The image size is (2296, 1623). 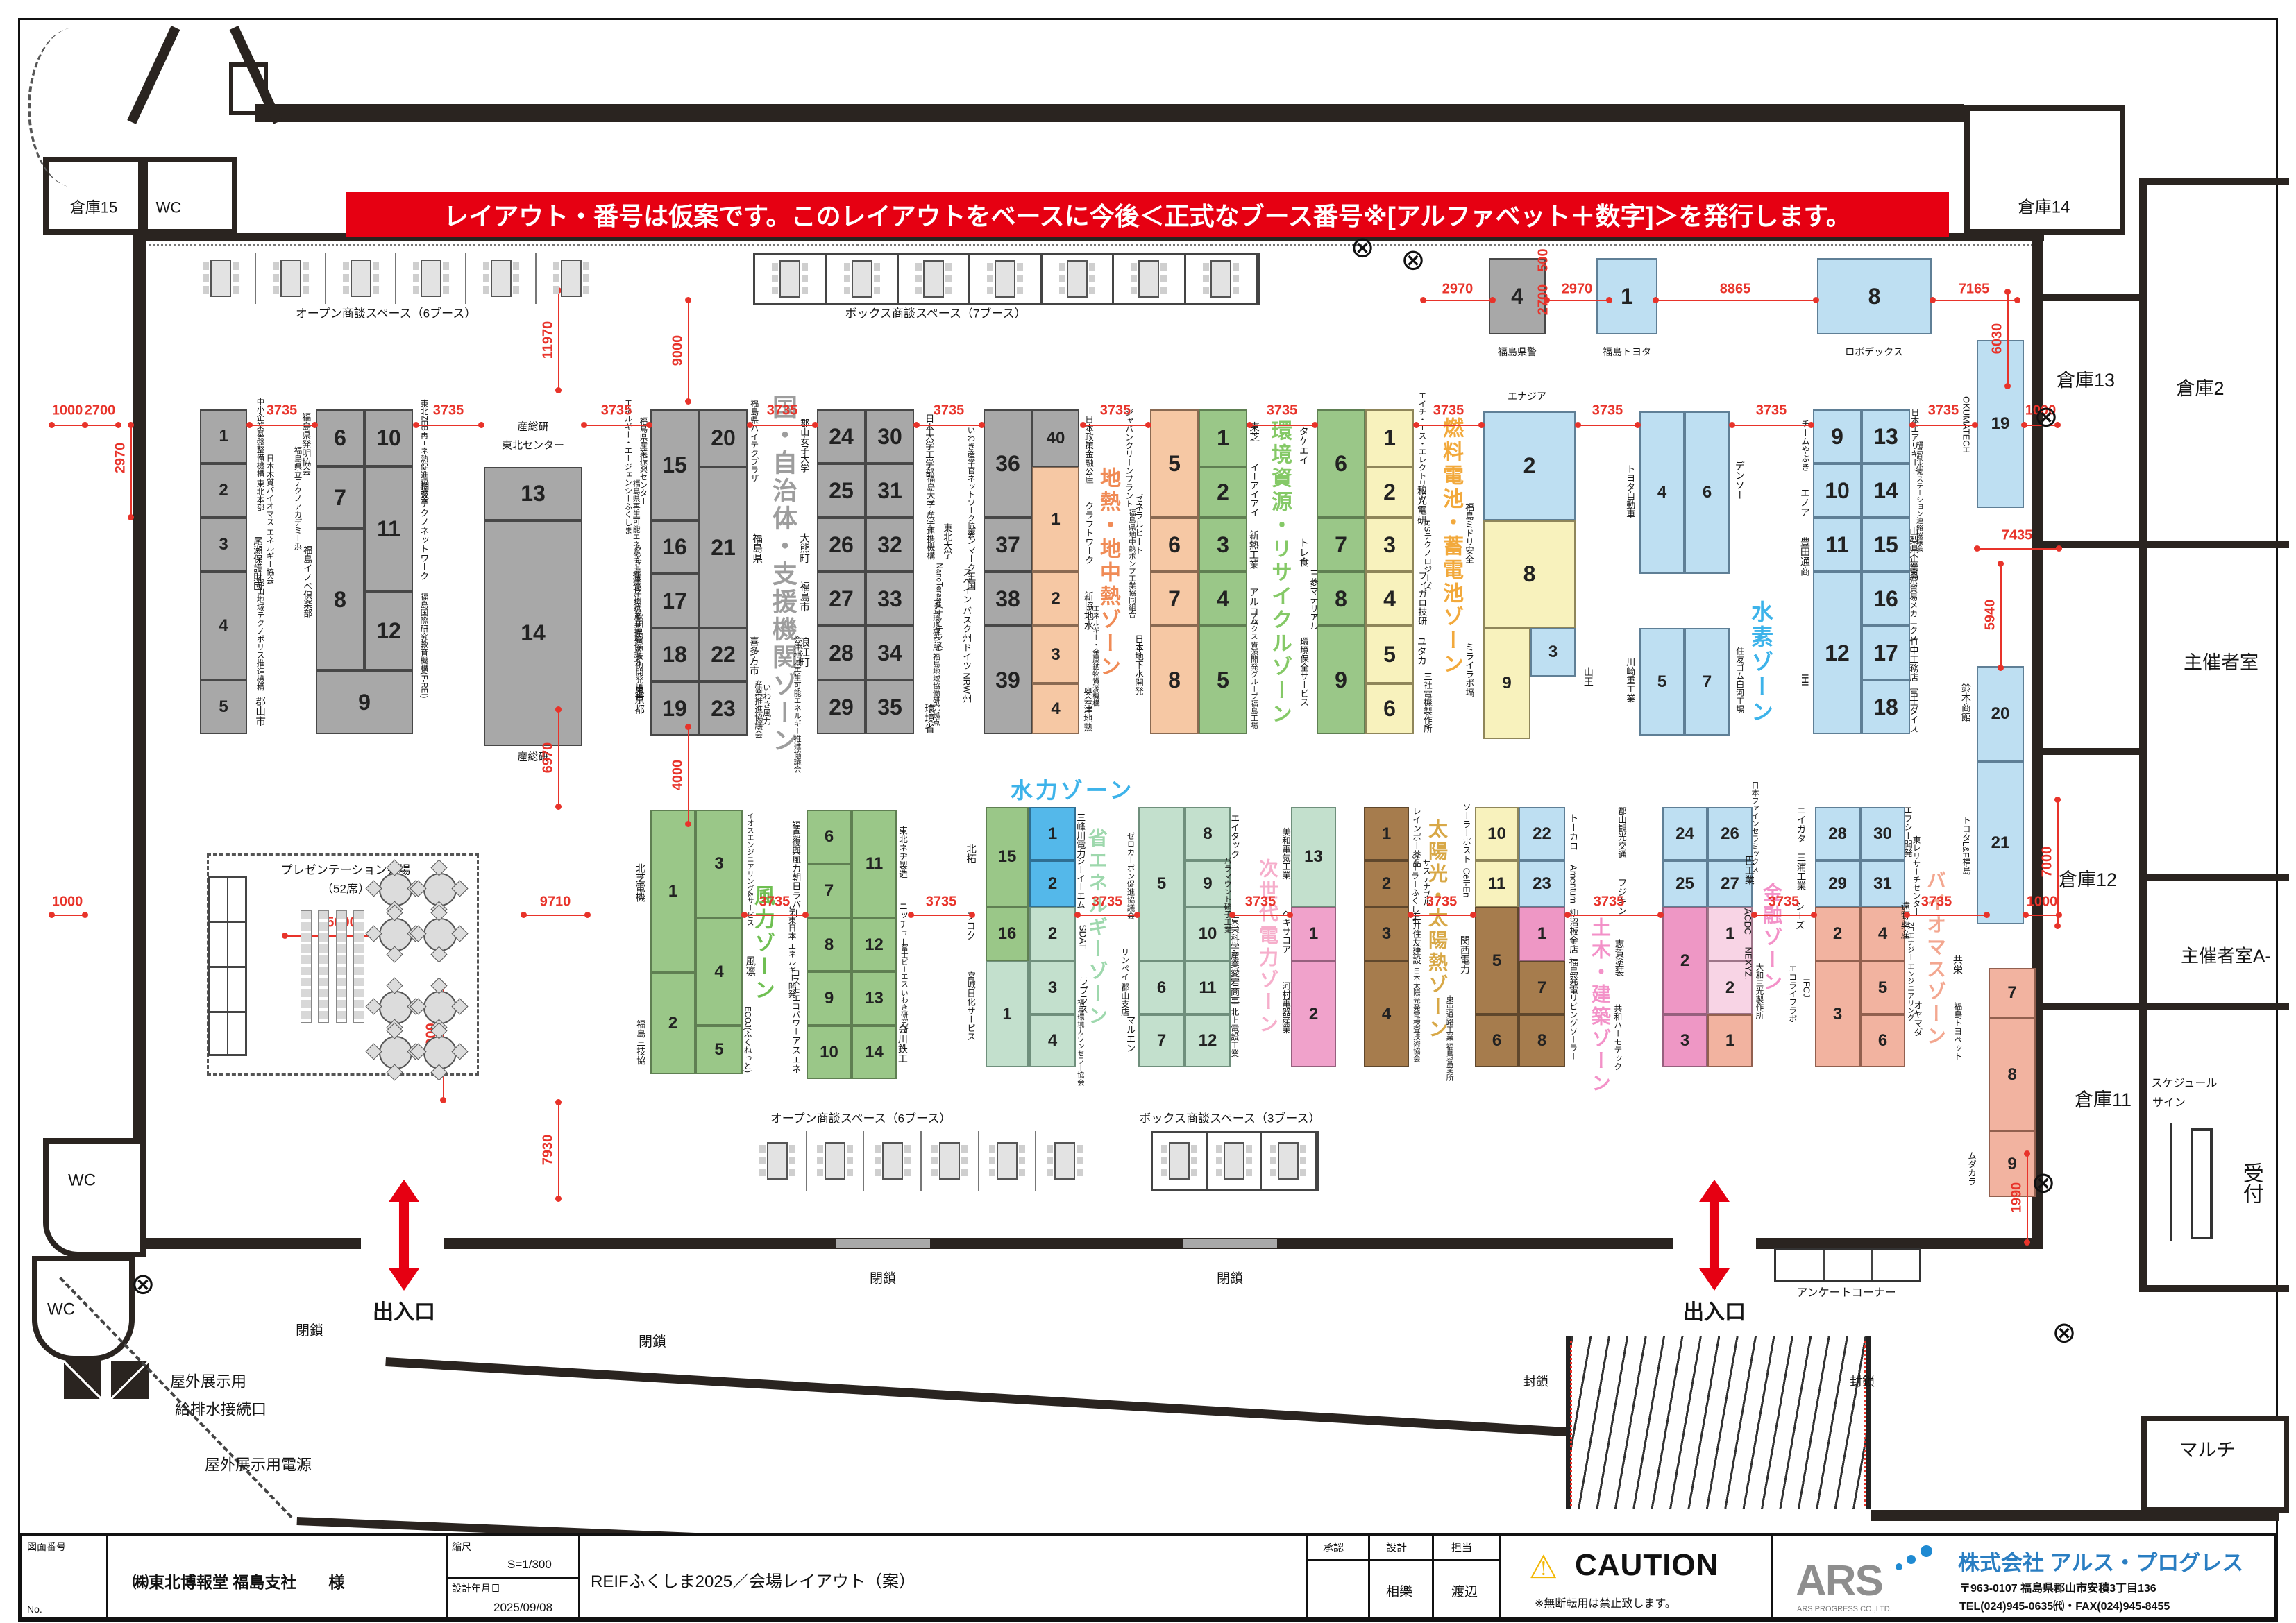 What do you see at coordinates (1957, 1031) in the screenshot?
I see `label: 福島トヨペット` at bounding box center [1957, 1031].